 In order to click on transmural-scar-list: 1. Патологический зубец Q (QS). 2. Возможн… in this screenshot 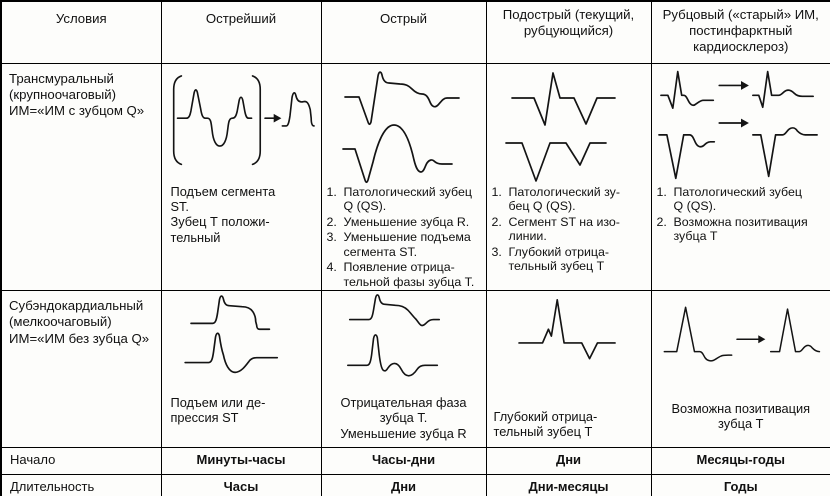, I will do `click(741, 214)`.